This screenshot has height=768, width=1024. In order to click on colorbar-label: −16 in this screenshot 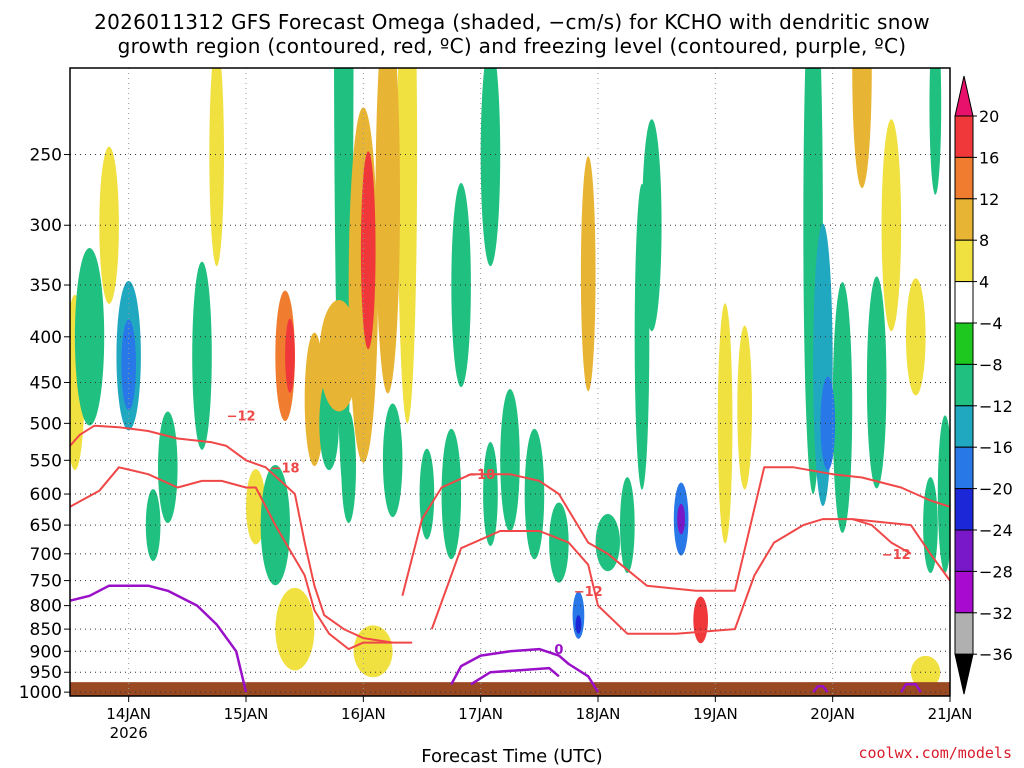, I will do `click(996, 447)`.